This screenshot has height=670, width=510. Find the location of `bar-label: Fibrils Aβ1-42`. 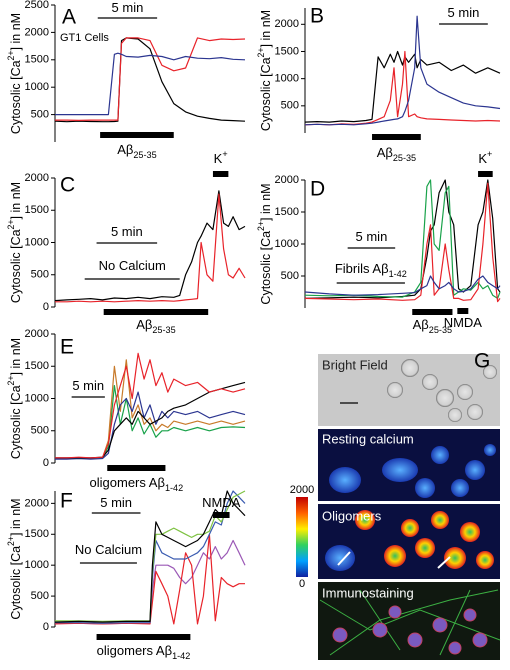

bar-label: Fibrils Aβ1-42 is located at coordinates (371, 270).